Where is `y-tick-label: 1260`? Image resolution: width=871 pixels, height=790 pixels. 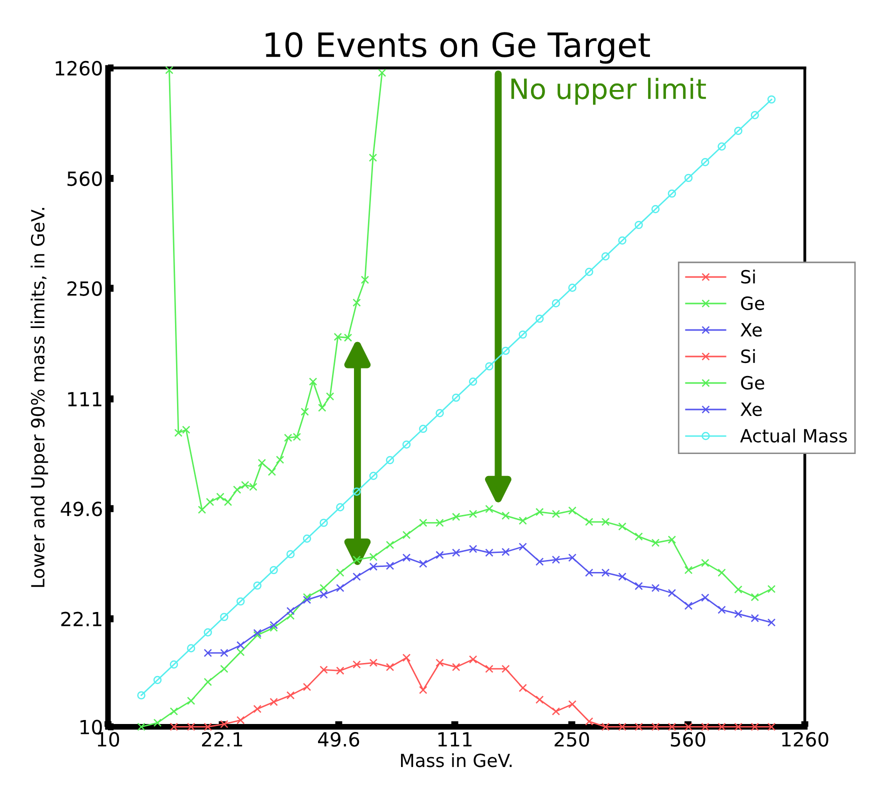 y-tick-label: 1260 is located at coordinates (79, 68).